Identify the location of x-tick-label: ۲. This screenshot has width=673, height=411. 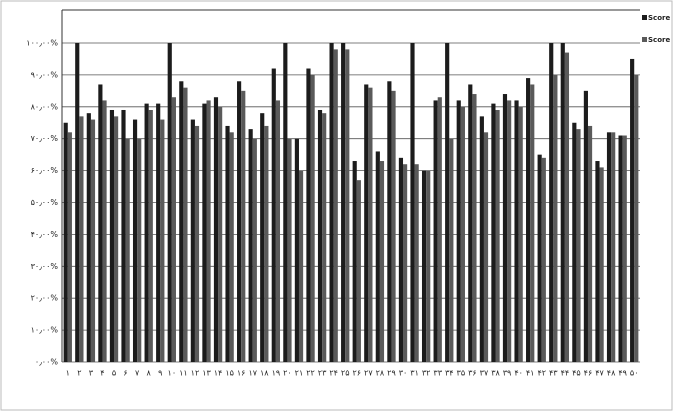
(79, 373).